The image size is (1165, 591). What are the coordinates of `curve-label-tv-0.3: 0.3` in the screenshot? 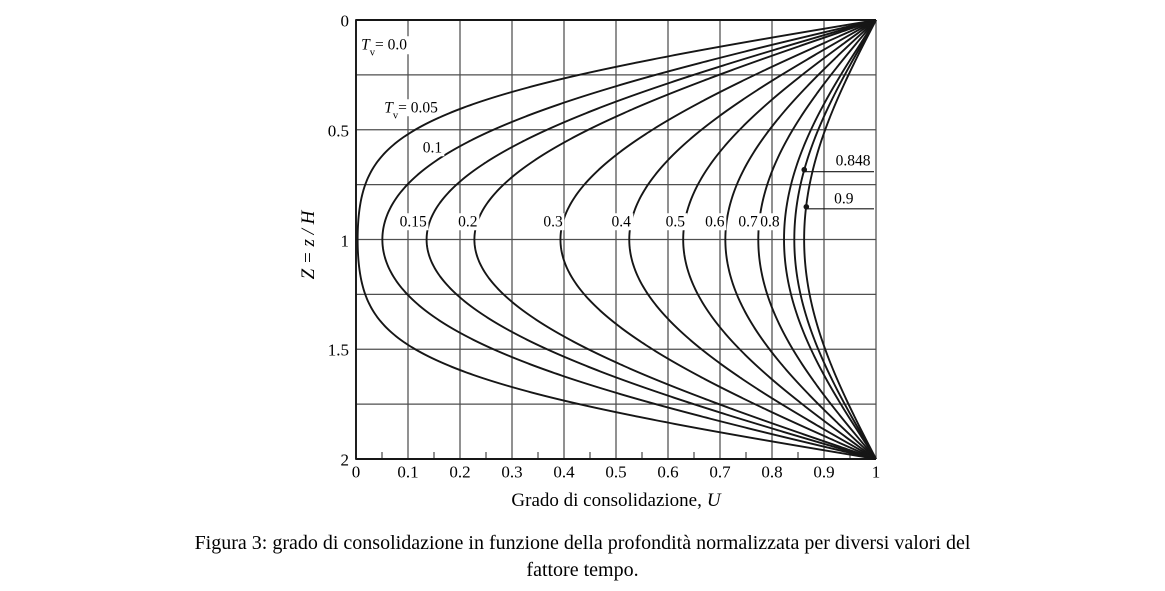 It's located at (553, 221).